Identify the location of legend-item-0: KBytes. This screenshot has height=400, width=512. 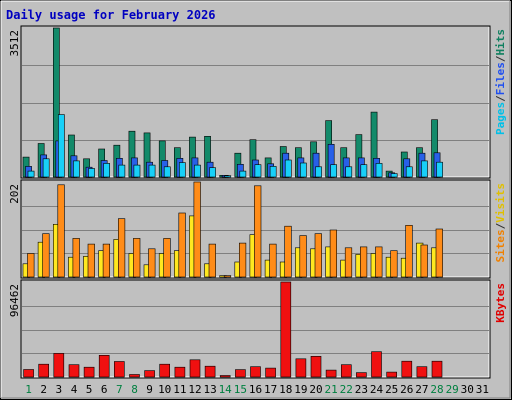
(500, 303).